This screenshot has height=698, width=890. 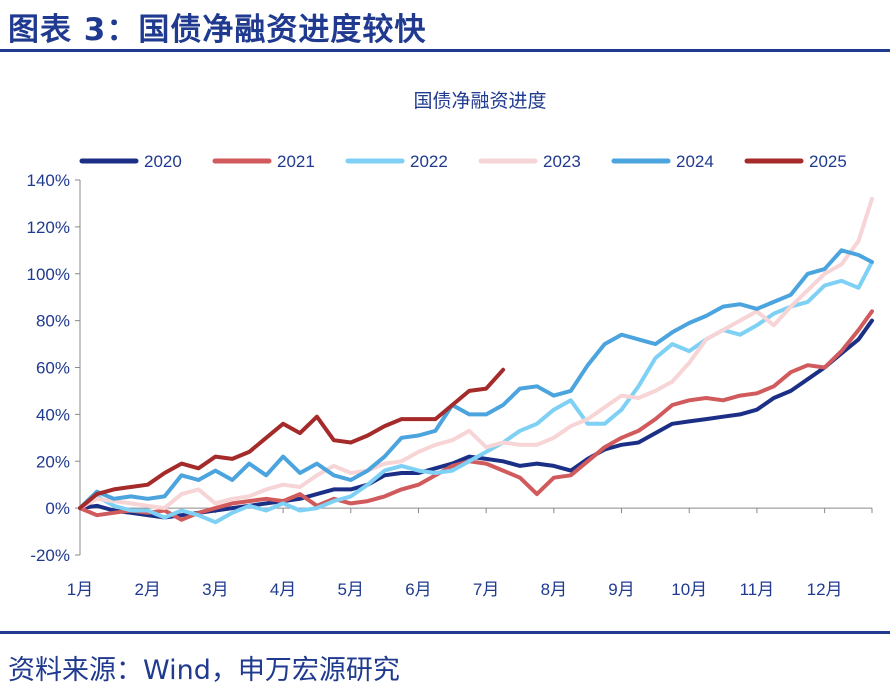 I want to click on y-axis: -20% 0% 20% 40% 60% 80% 100% 120% 140%, so click(x=54, y=368).